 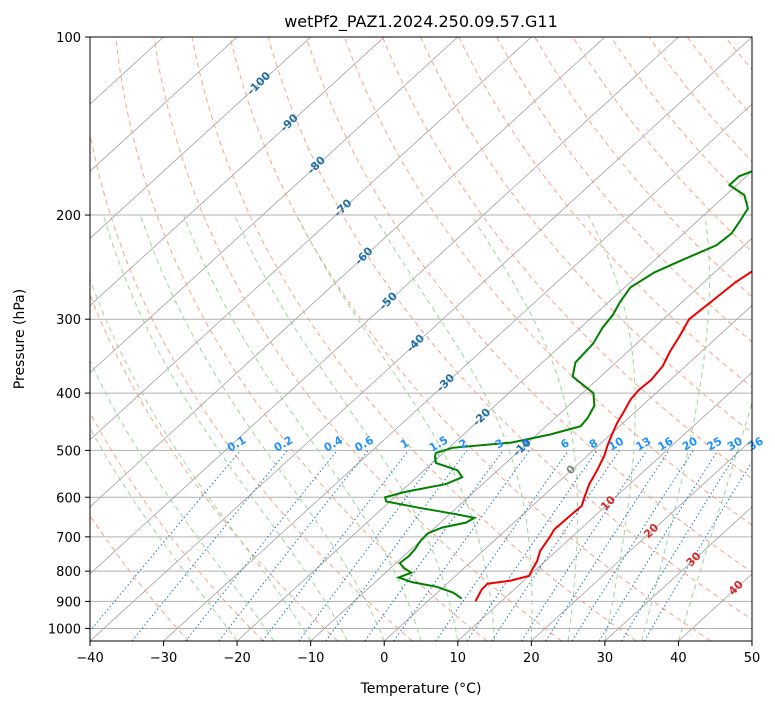 I want to click on x-tick-label: −40, so click(x=89, y=658).